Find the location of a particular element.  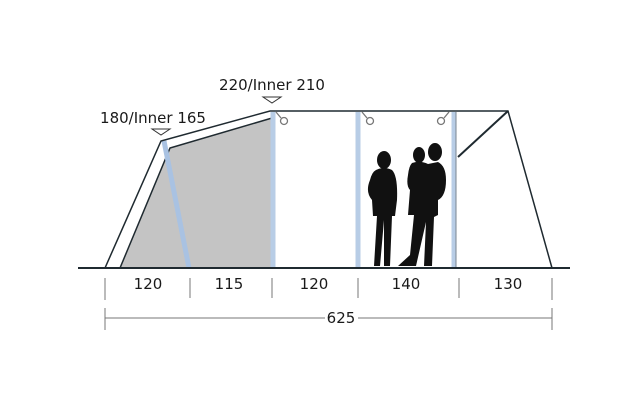

hook-icon is located at coordinates (362, 118).